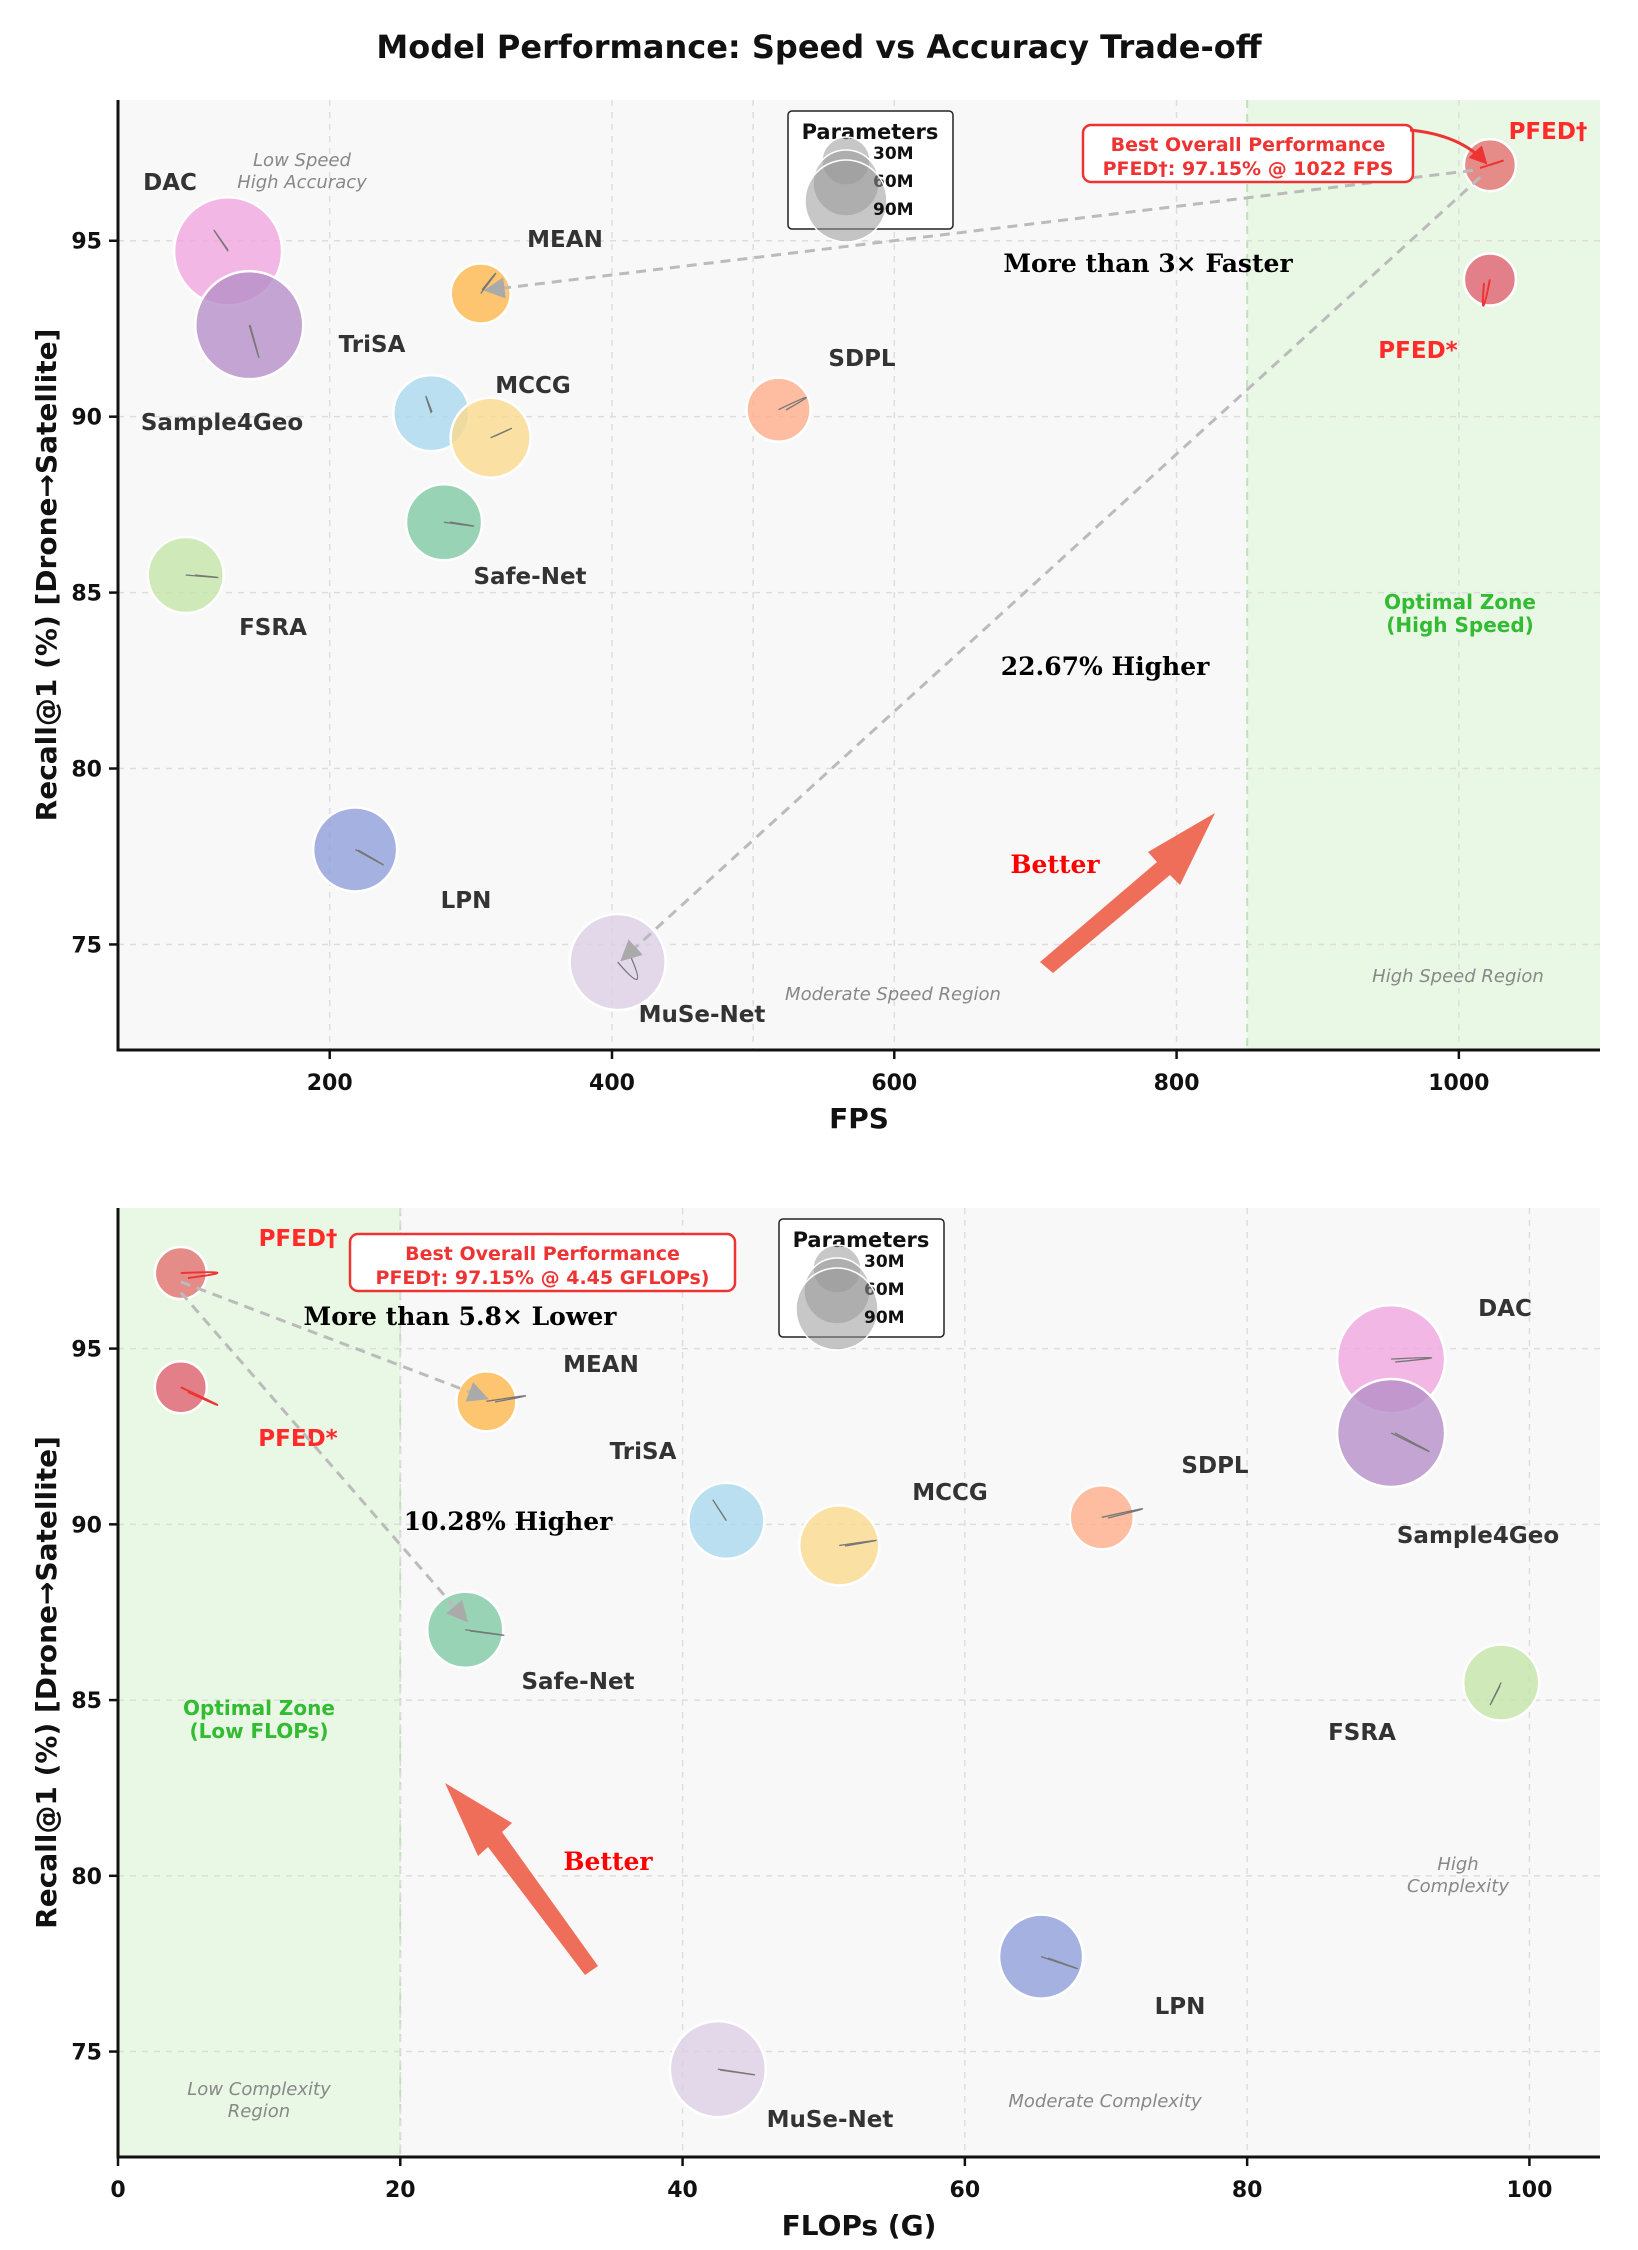  Describe the element at coordinates (965, 2190) in the screenshot. I see `x-tick-label: 60` at that location.